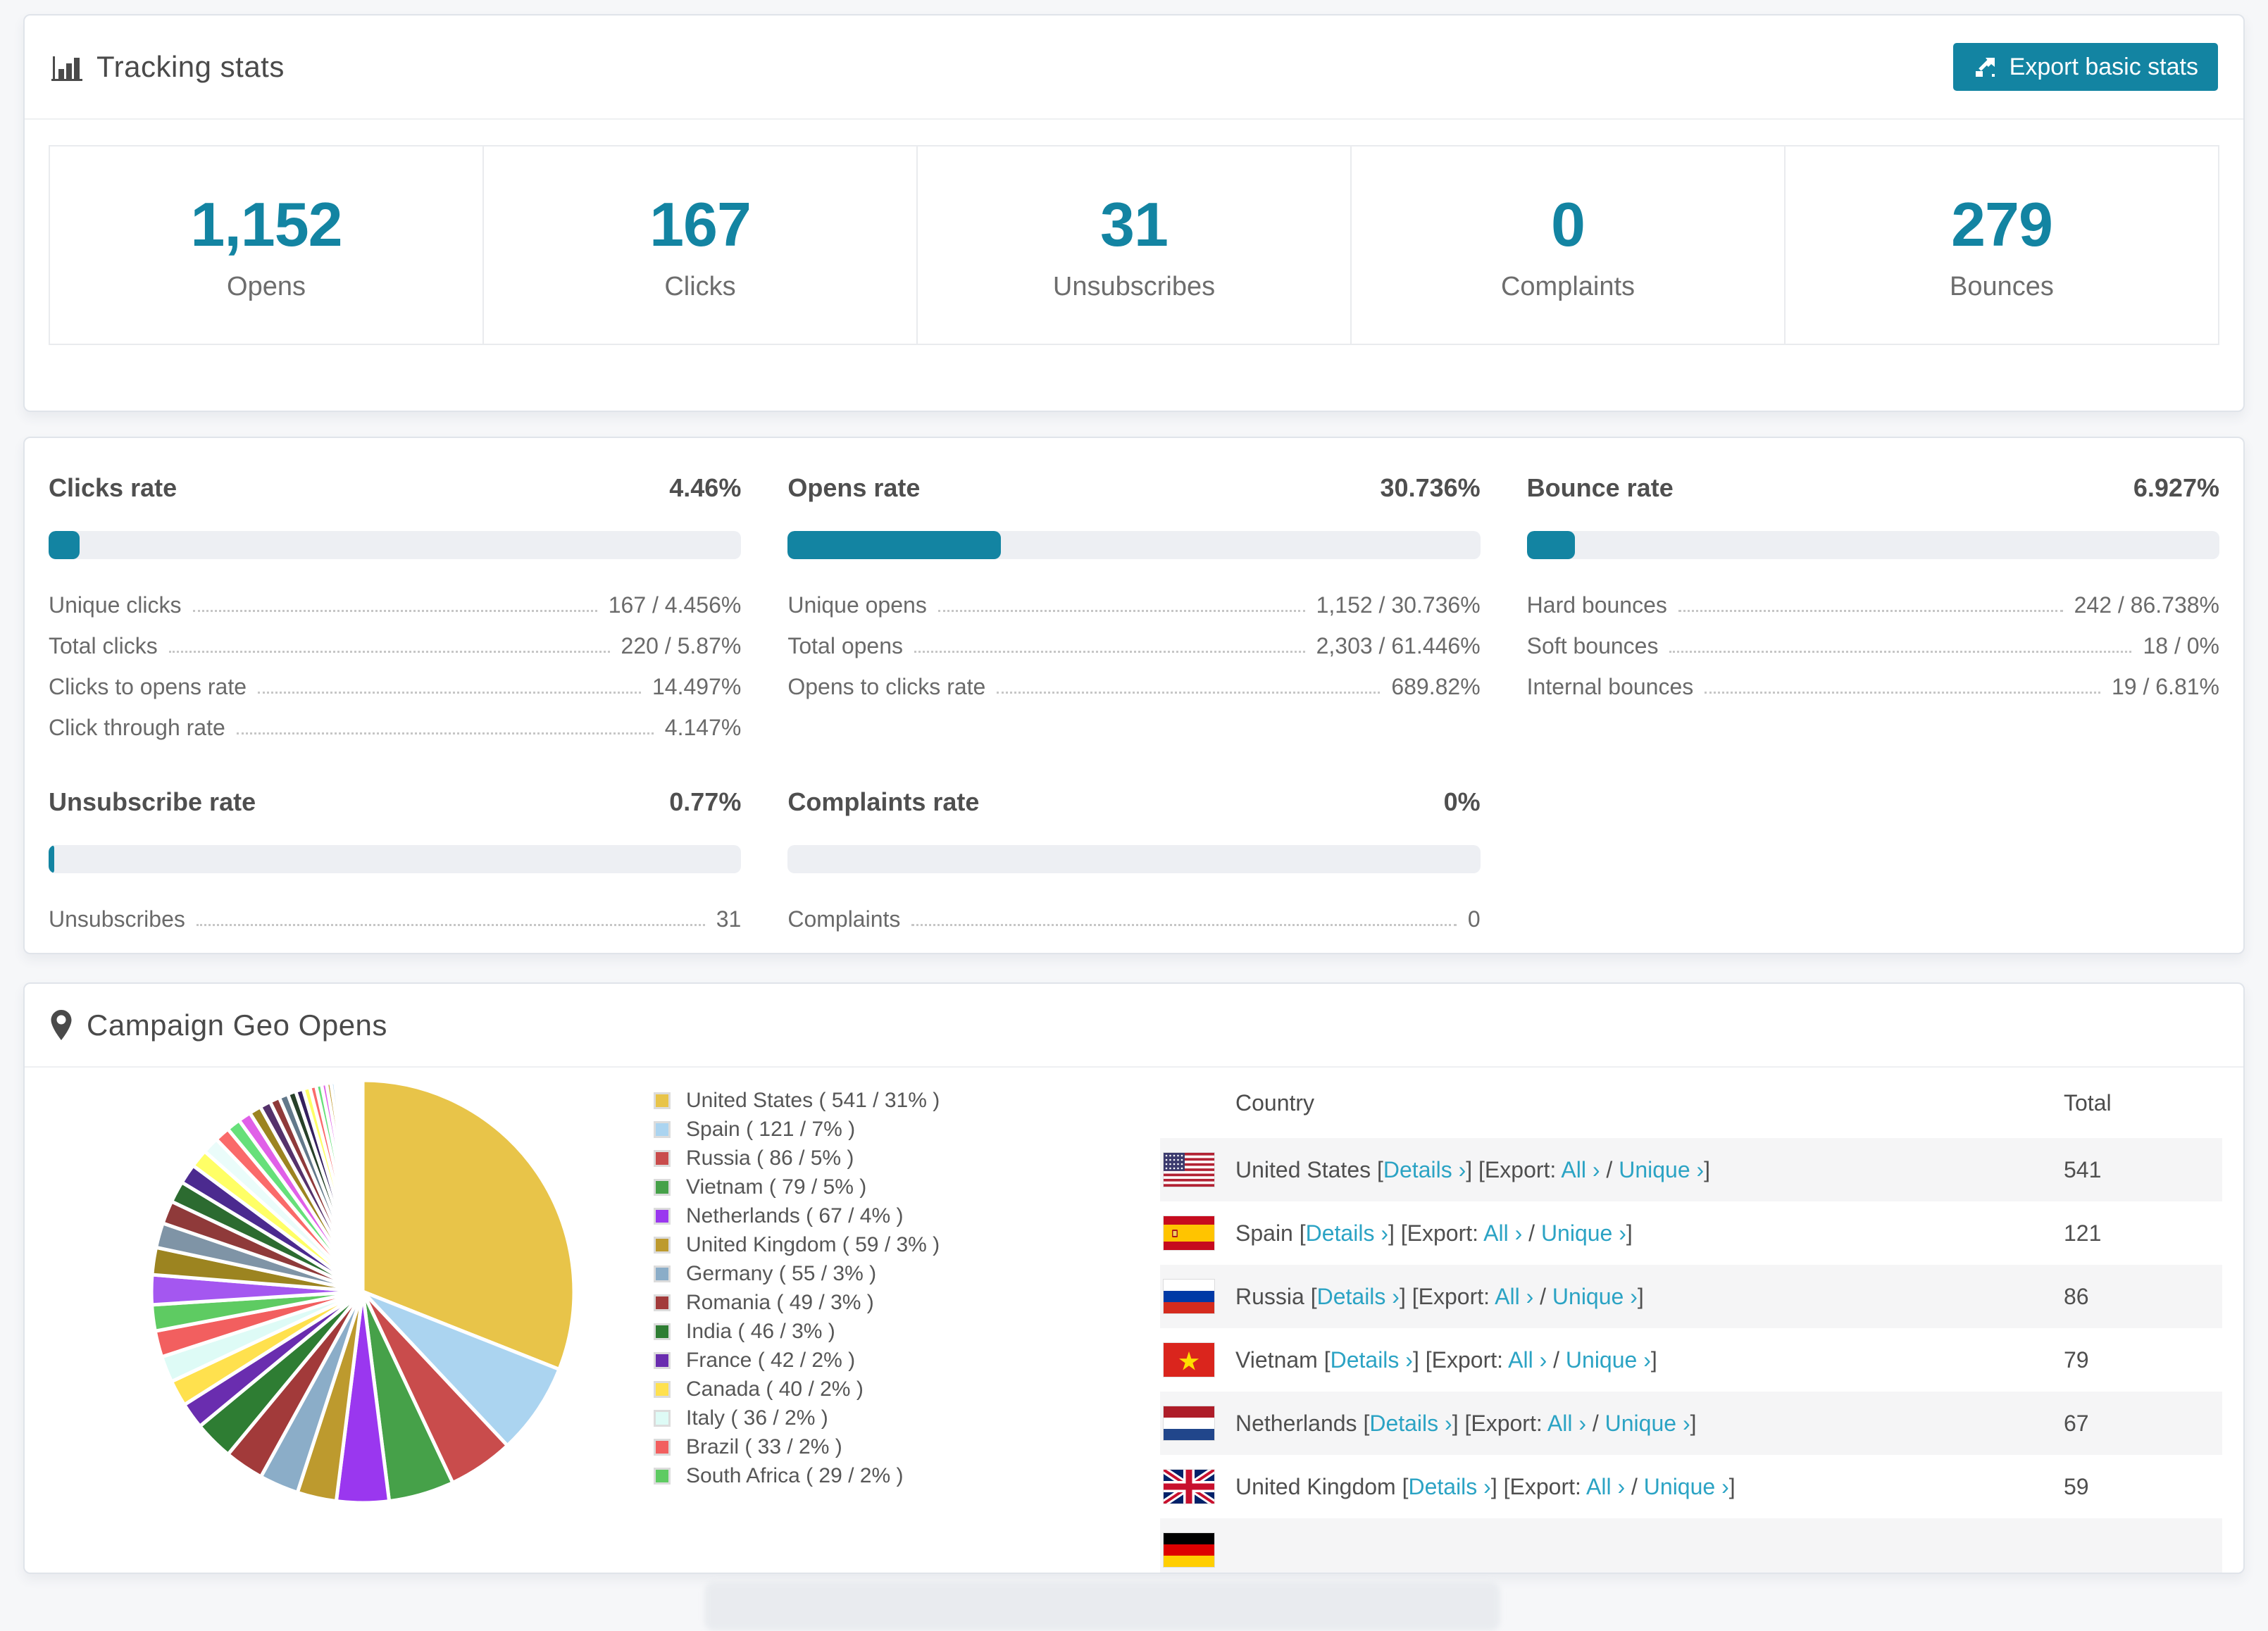 The image size is (2268, 1631). Describe the element at coordinates (1322, 1486) in the screenshot. I see `country-name: United Kingdom [` at that location.